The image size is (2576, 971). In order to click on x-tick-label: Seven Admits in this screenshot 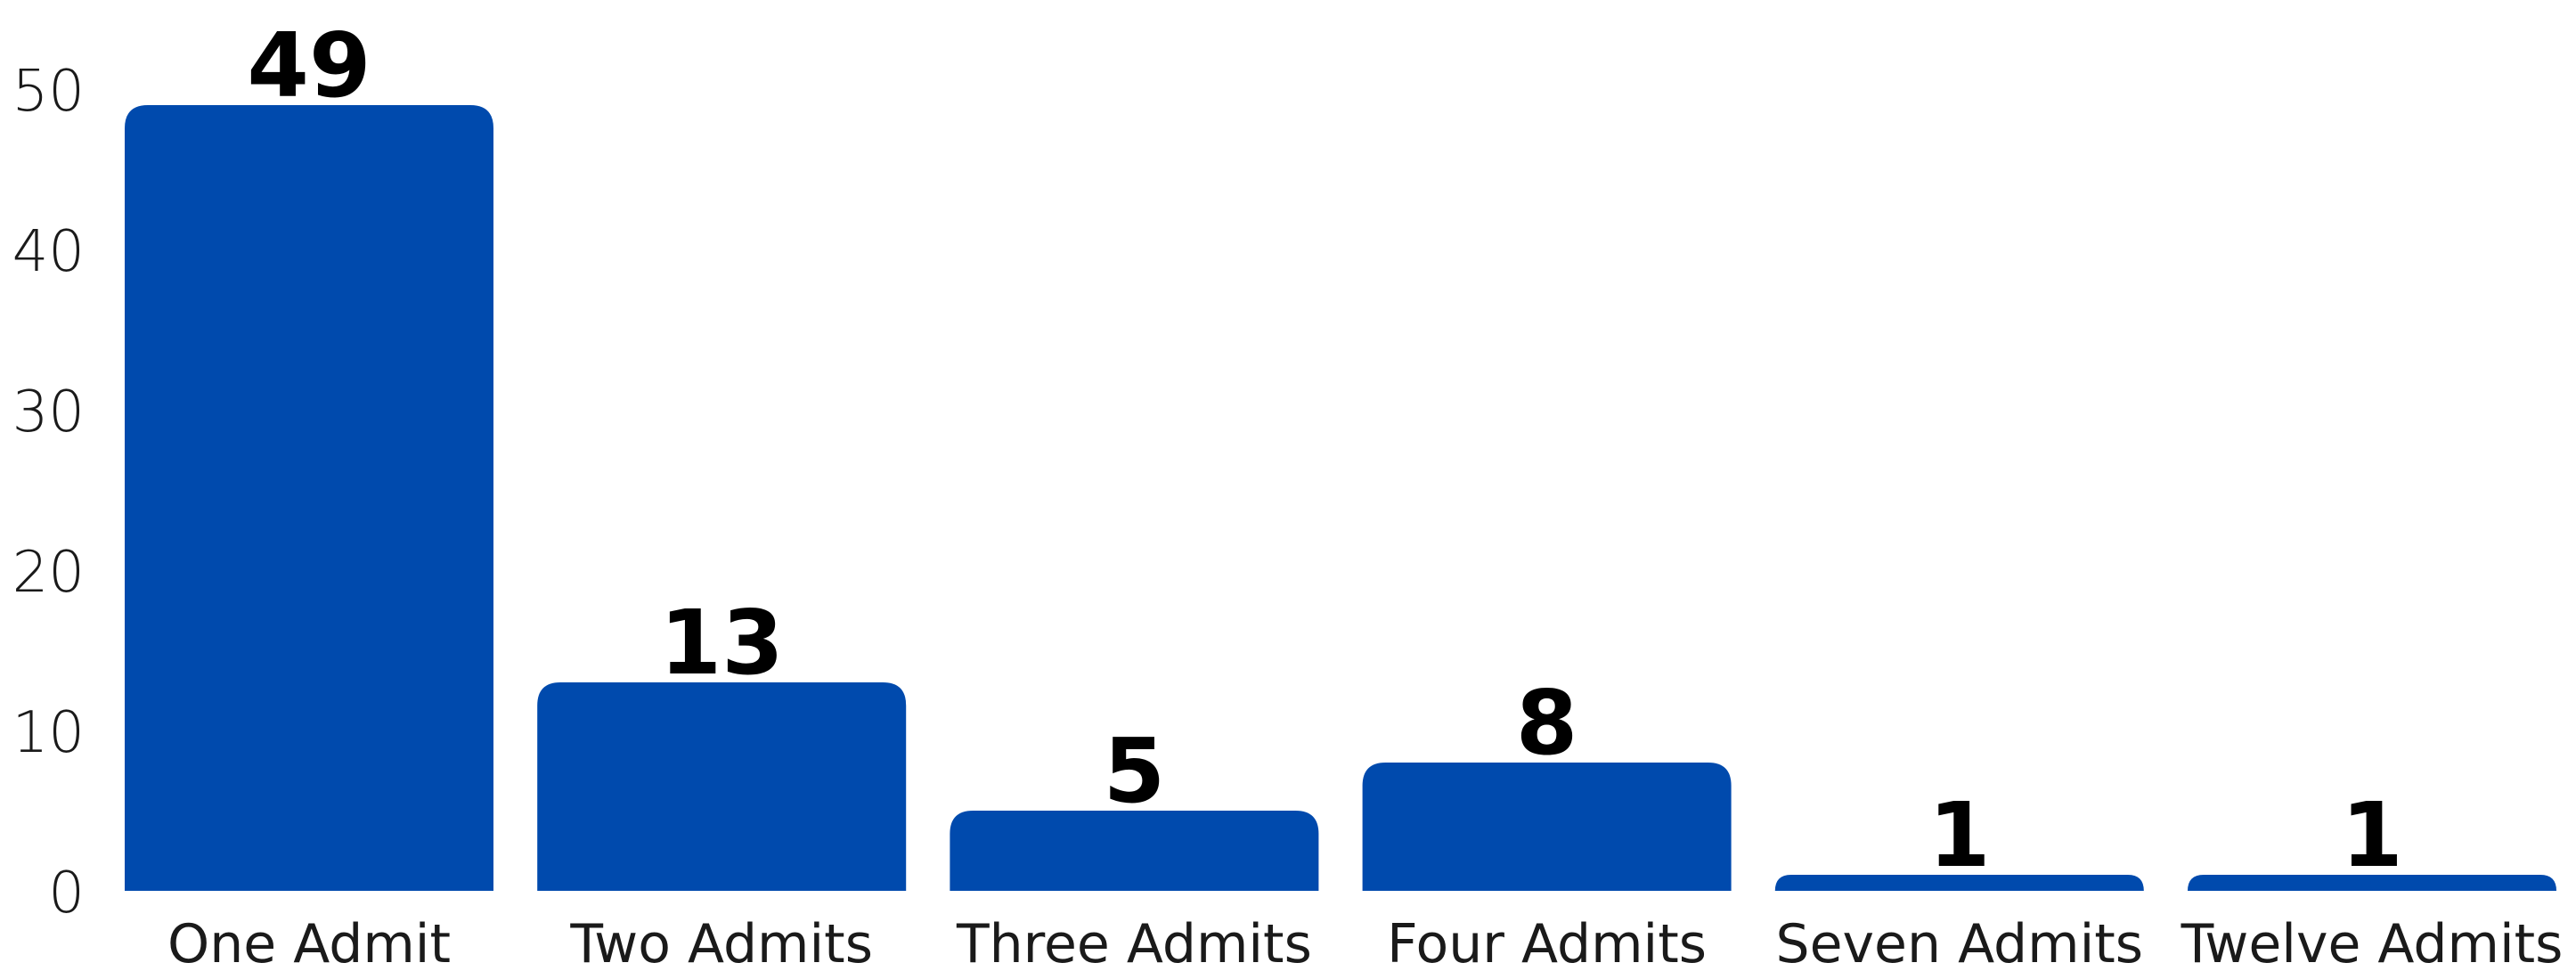, I will do `click(1960, 942)`.